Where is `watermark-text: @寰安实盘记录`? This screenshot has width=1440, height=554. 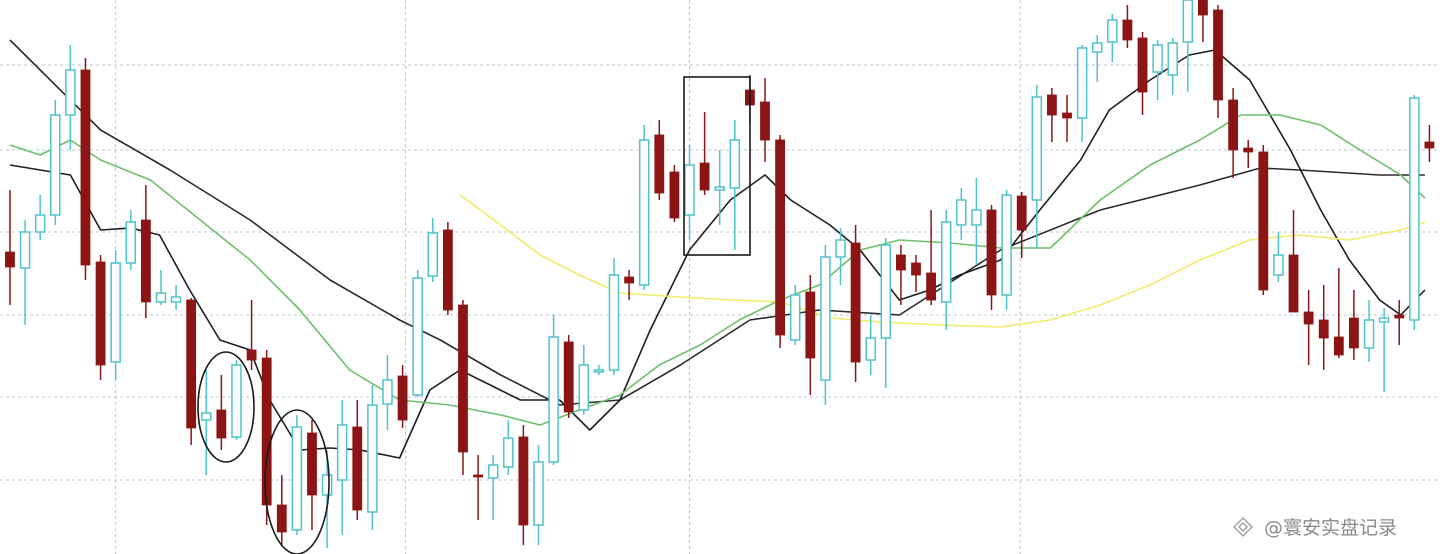 watermark-text: @寰安实盘记录 is located at coordinates (1330, 528).